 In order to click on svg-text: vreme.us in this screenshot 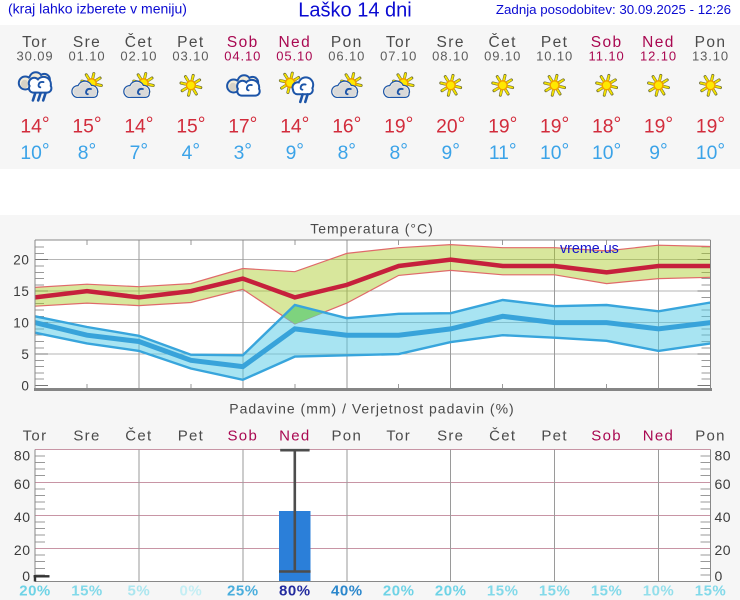, I will do `click(589, 249)`.